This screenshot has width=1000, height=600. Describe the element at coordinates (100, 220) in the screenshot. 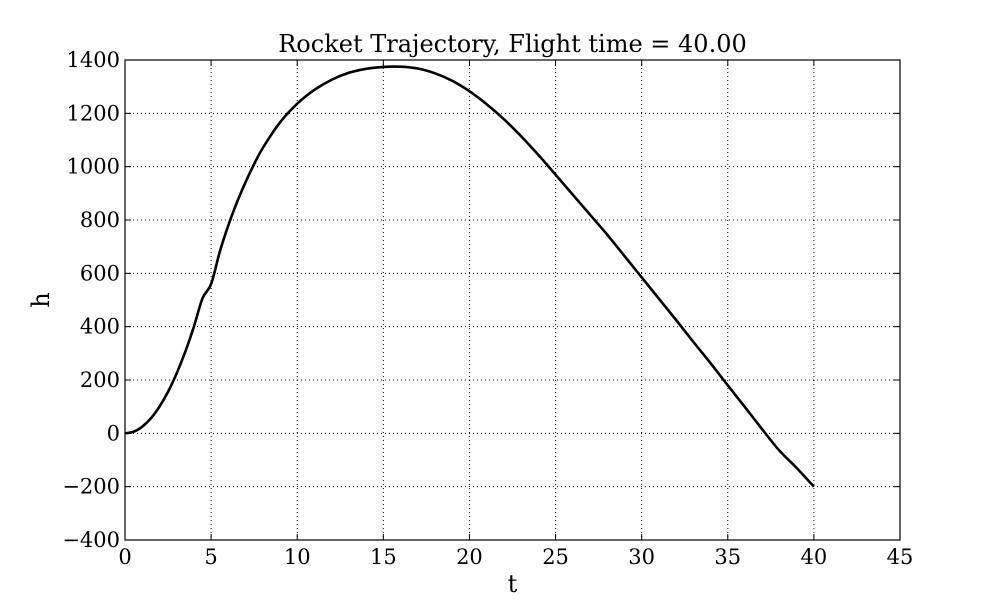

I see `y-tick-label: 800` at that location.